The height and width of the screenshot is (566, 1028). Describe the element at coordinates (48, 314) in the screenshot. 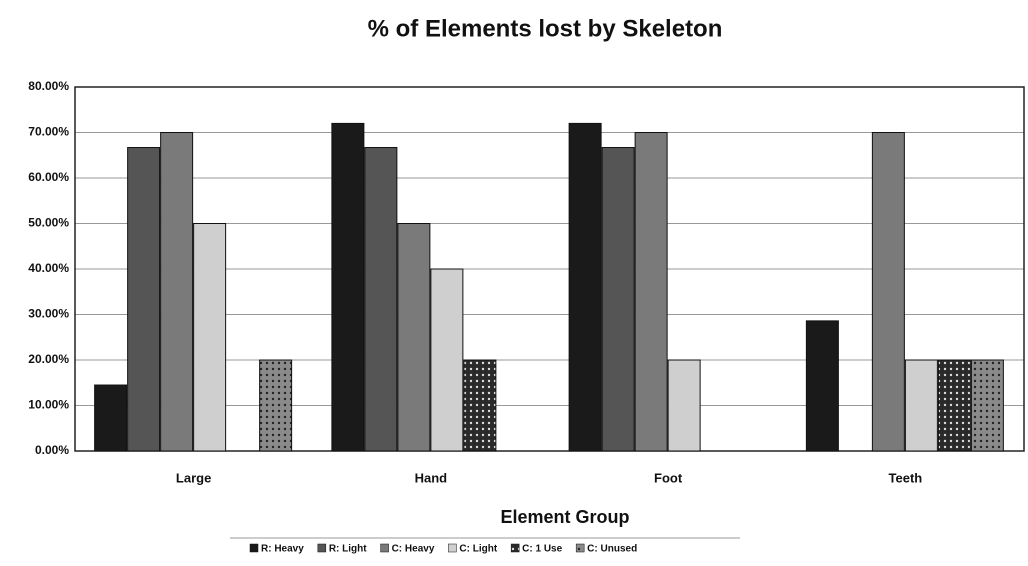

I see `y-tick-label: 30.00%` at that location.